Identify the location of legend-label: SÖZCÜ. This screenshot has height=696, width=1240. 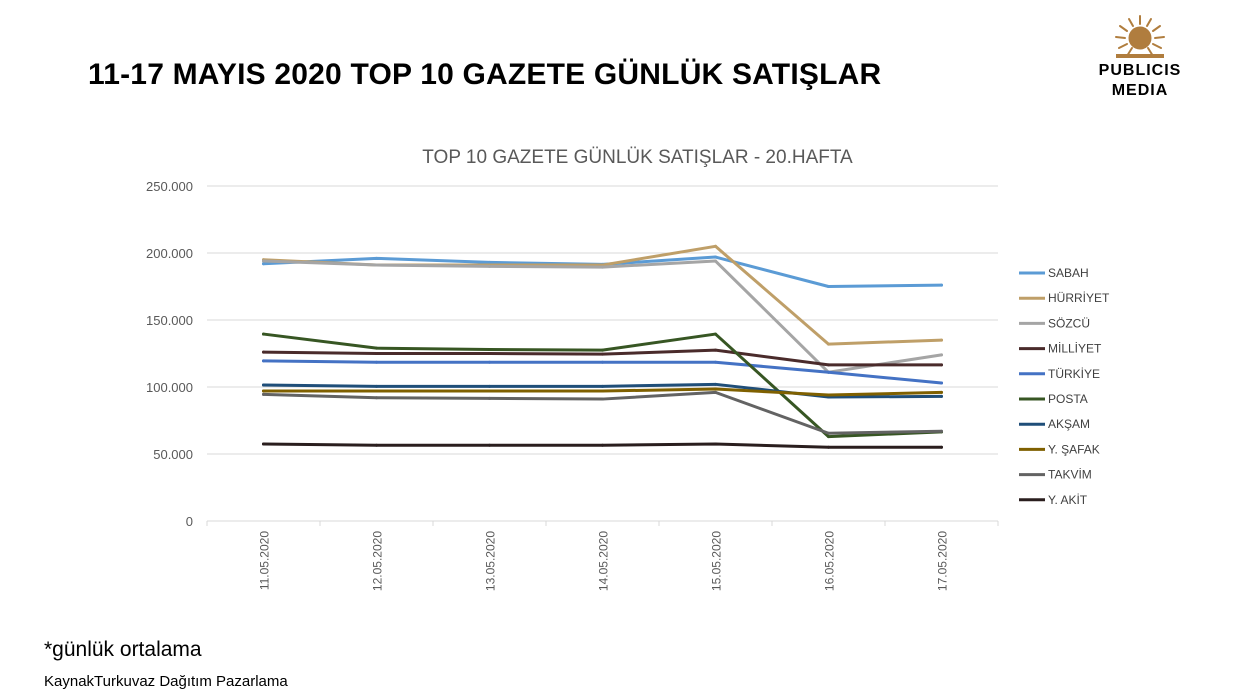
(1069, 323).